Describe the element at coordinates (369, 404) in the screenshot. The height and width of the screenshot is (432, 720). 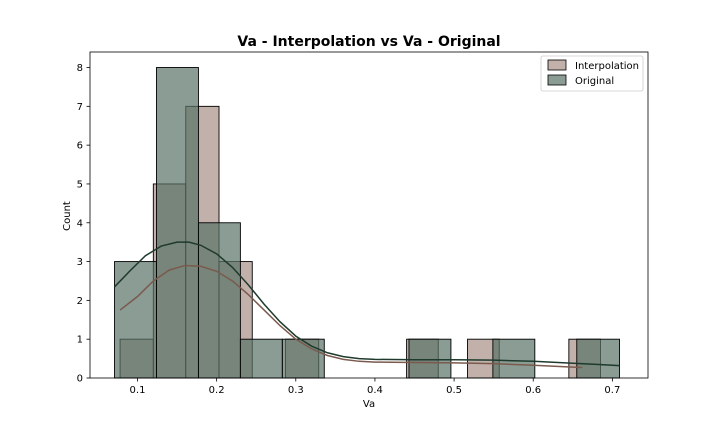
I see `x-axis-label: Va` at that location.